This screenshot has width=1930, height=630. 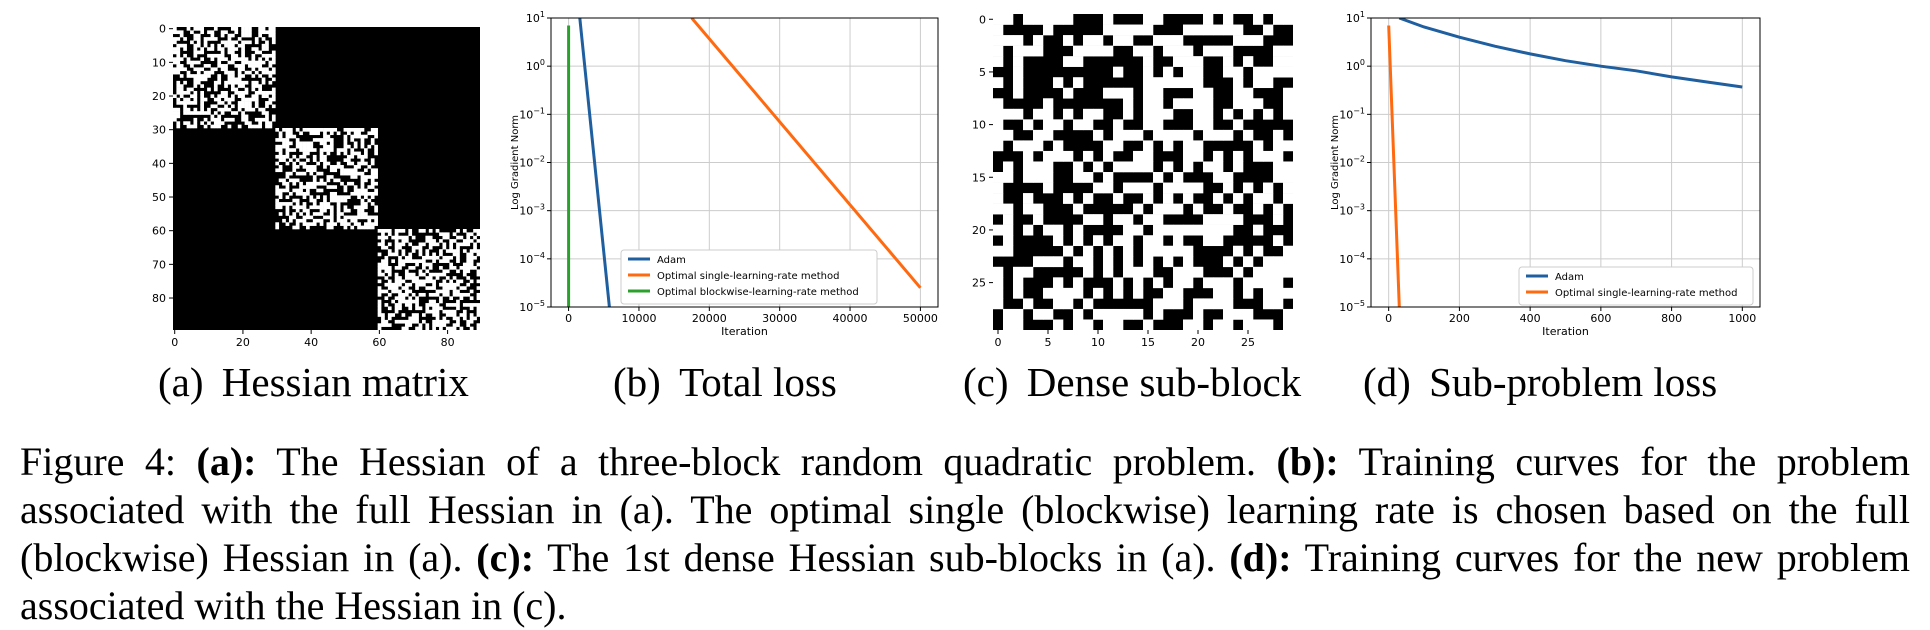 I want to click on x-tick-label: 15, so click(x=1148, y=342).